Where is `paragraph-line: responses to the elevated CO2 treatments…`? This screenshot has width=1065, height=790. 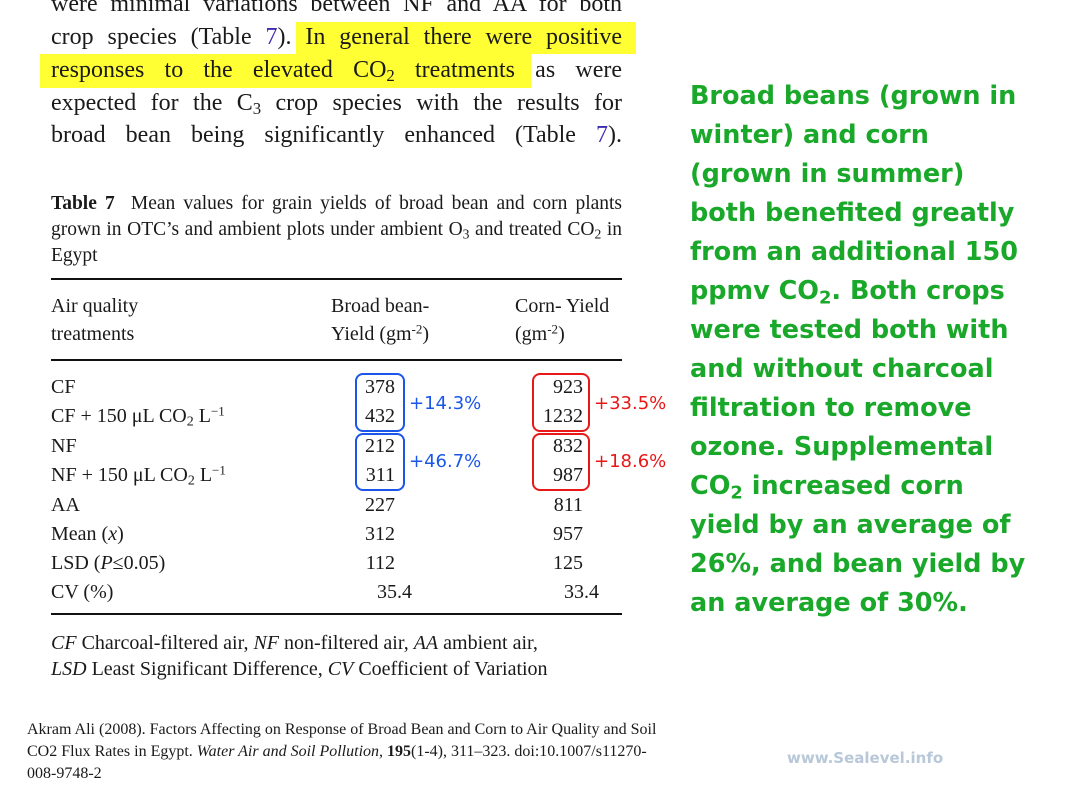 paragraph-line: responses to the elevated CO2 treatments… is located at coordinates (336, 71).